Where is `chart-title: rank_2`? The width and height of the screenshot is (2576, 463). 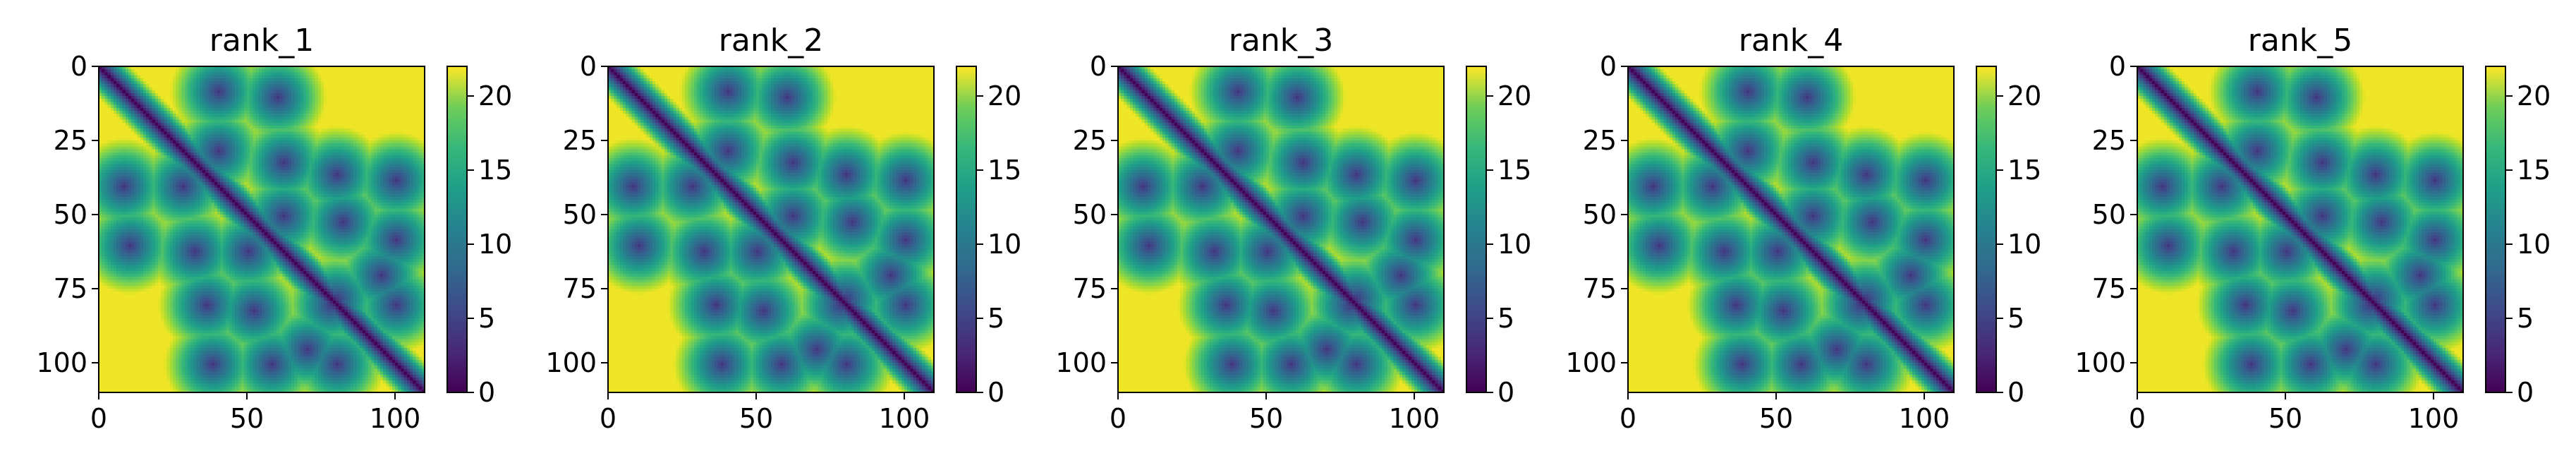 chart-title: rank_2 is located at coordinates (771, 41).